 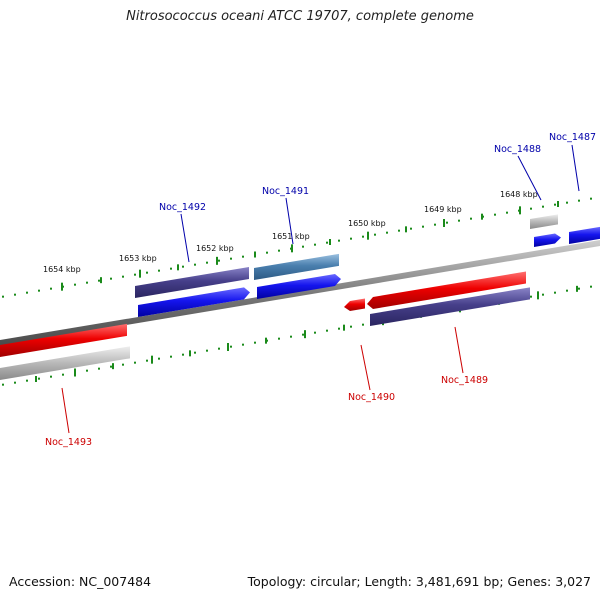 What do you see at coordinates (62, 269) in the screenshot?
I see `tick-label: 1654 kbp` at bounding box center [62, 269].